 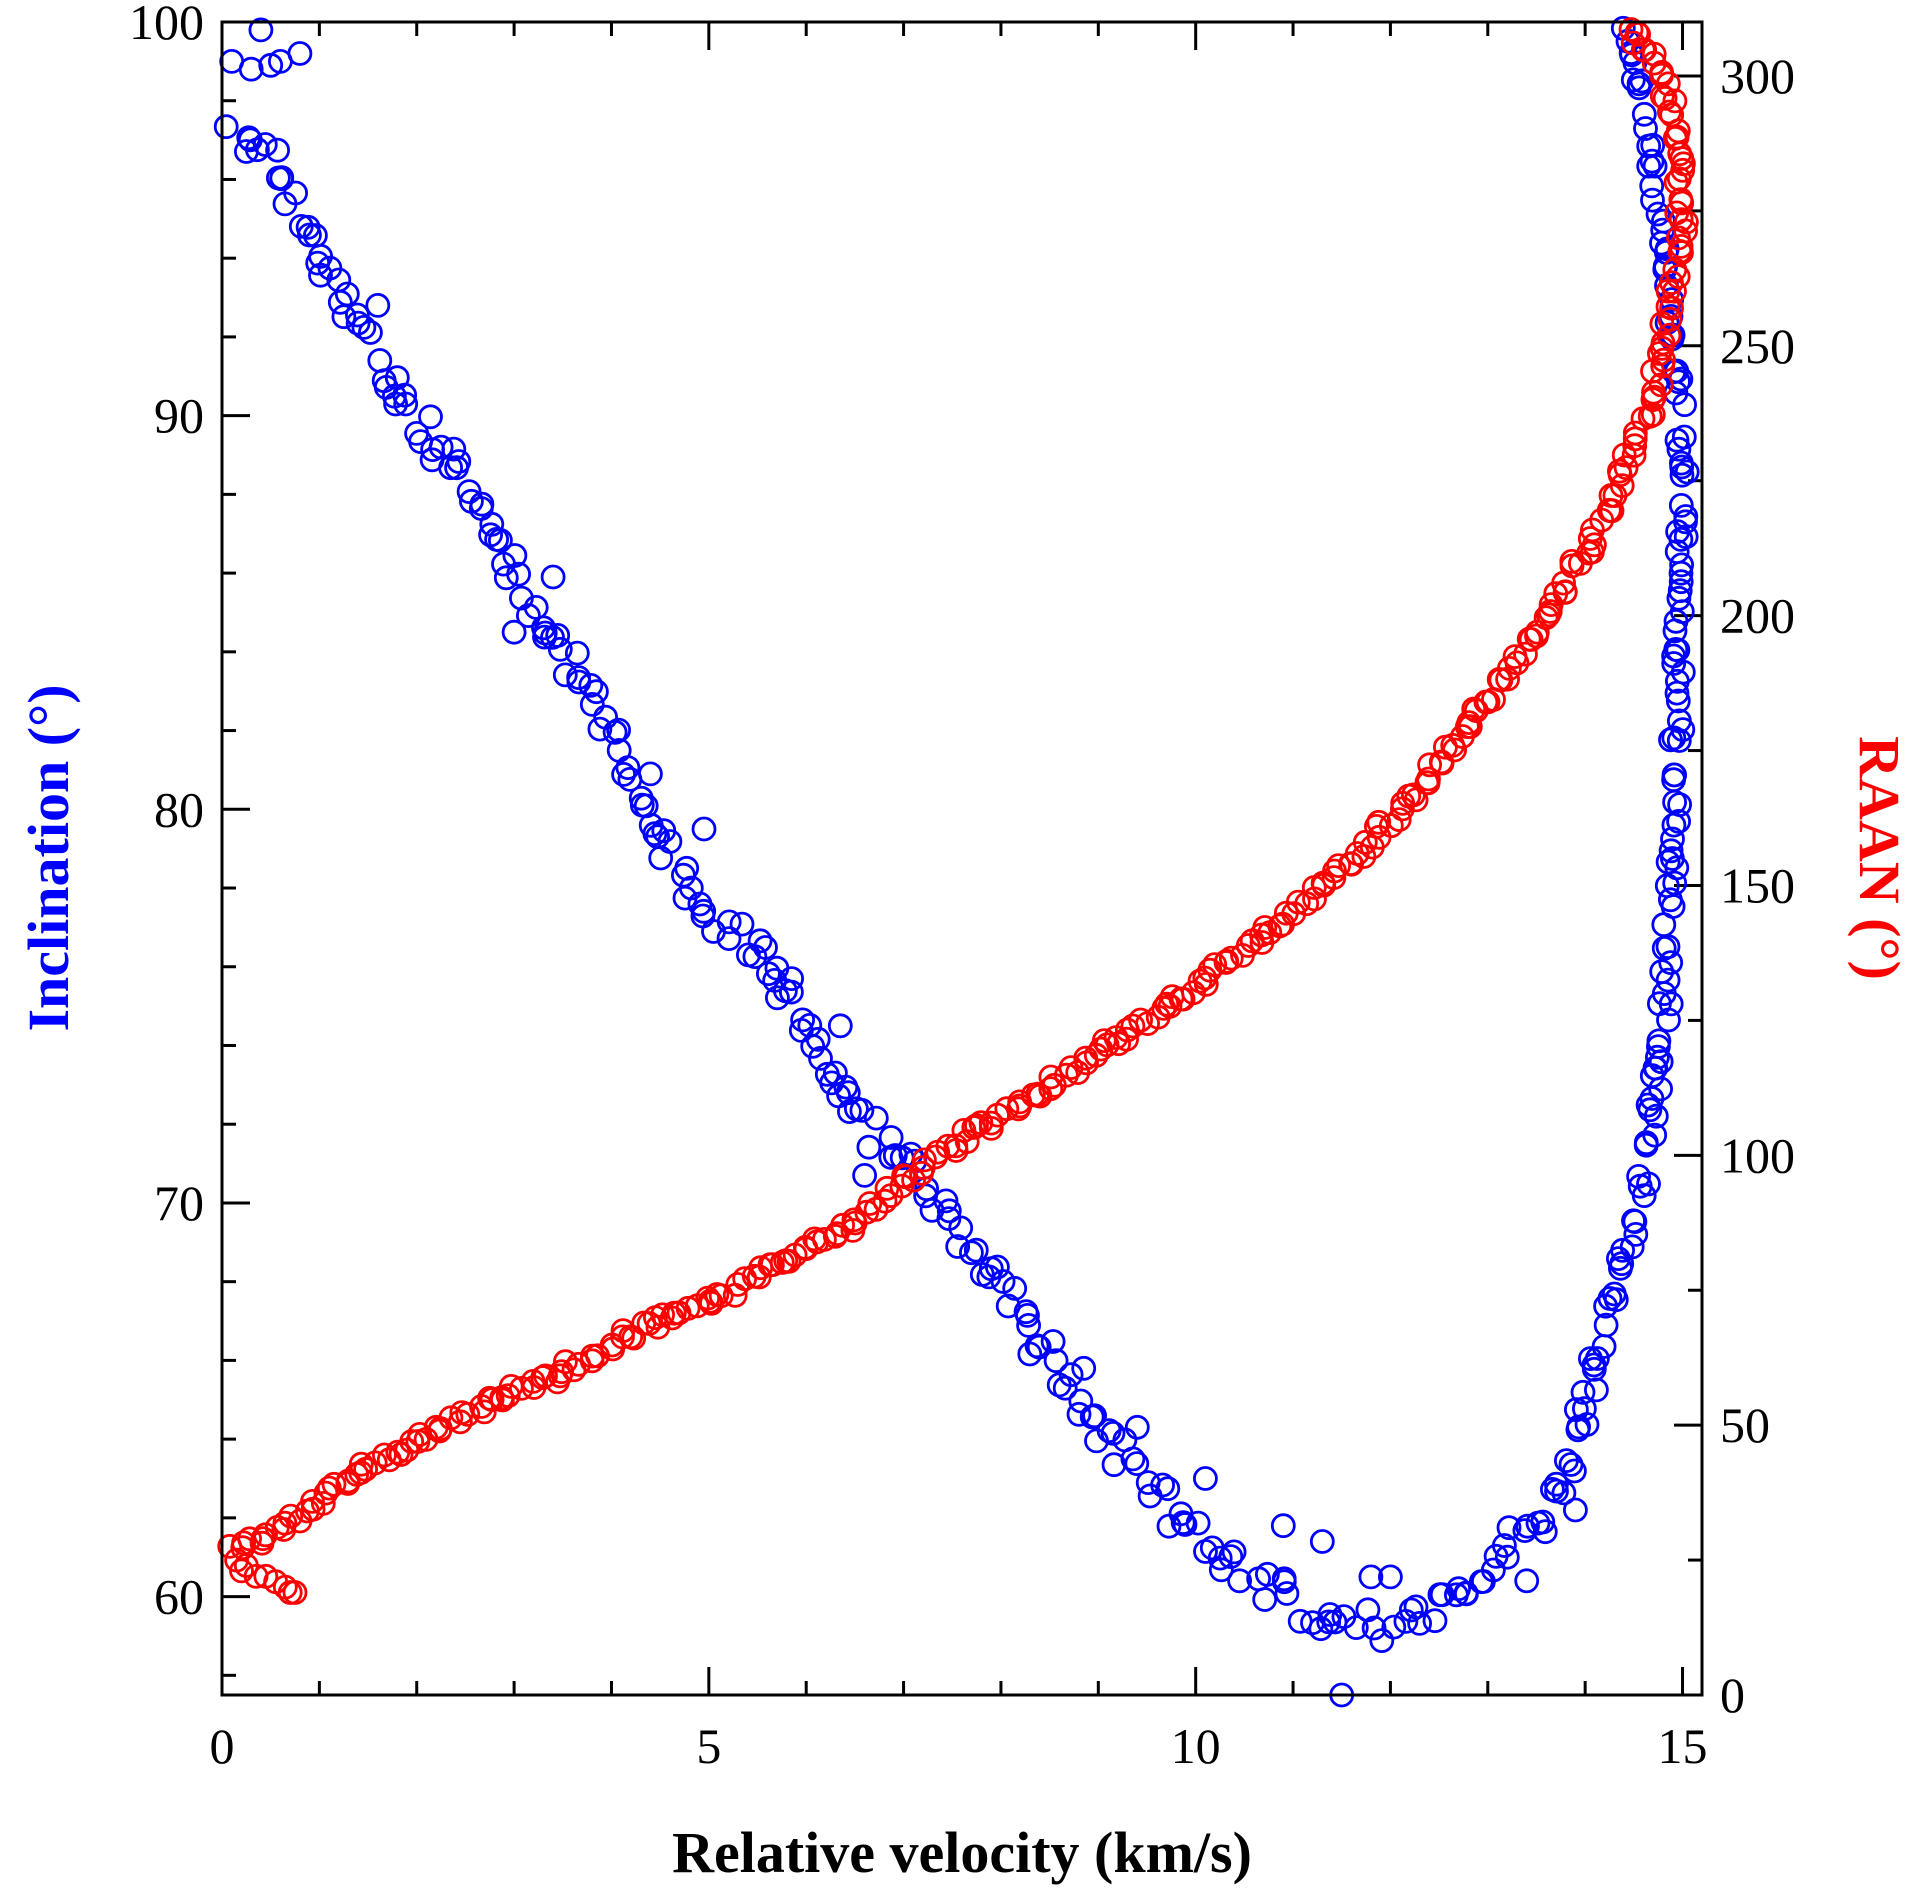 I want to click on x-tick-label: 0, so click(x=222, y=1746).